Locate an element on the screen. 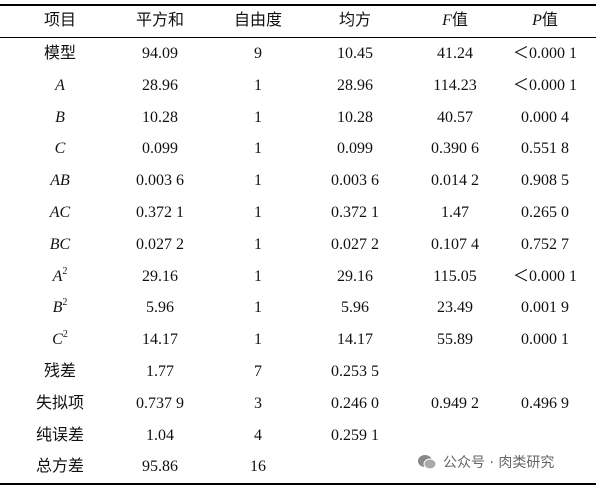 The width and height of the screenshot is (596, 487). text: A is located at coordinates (57, 276).